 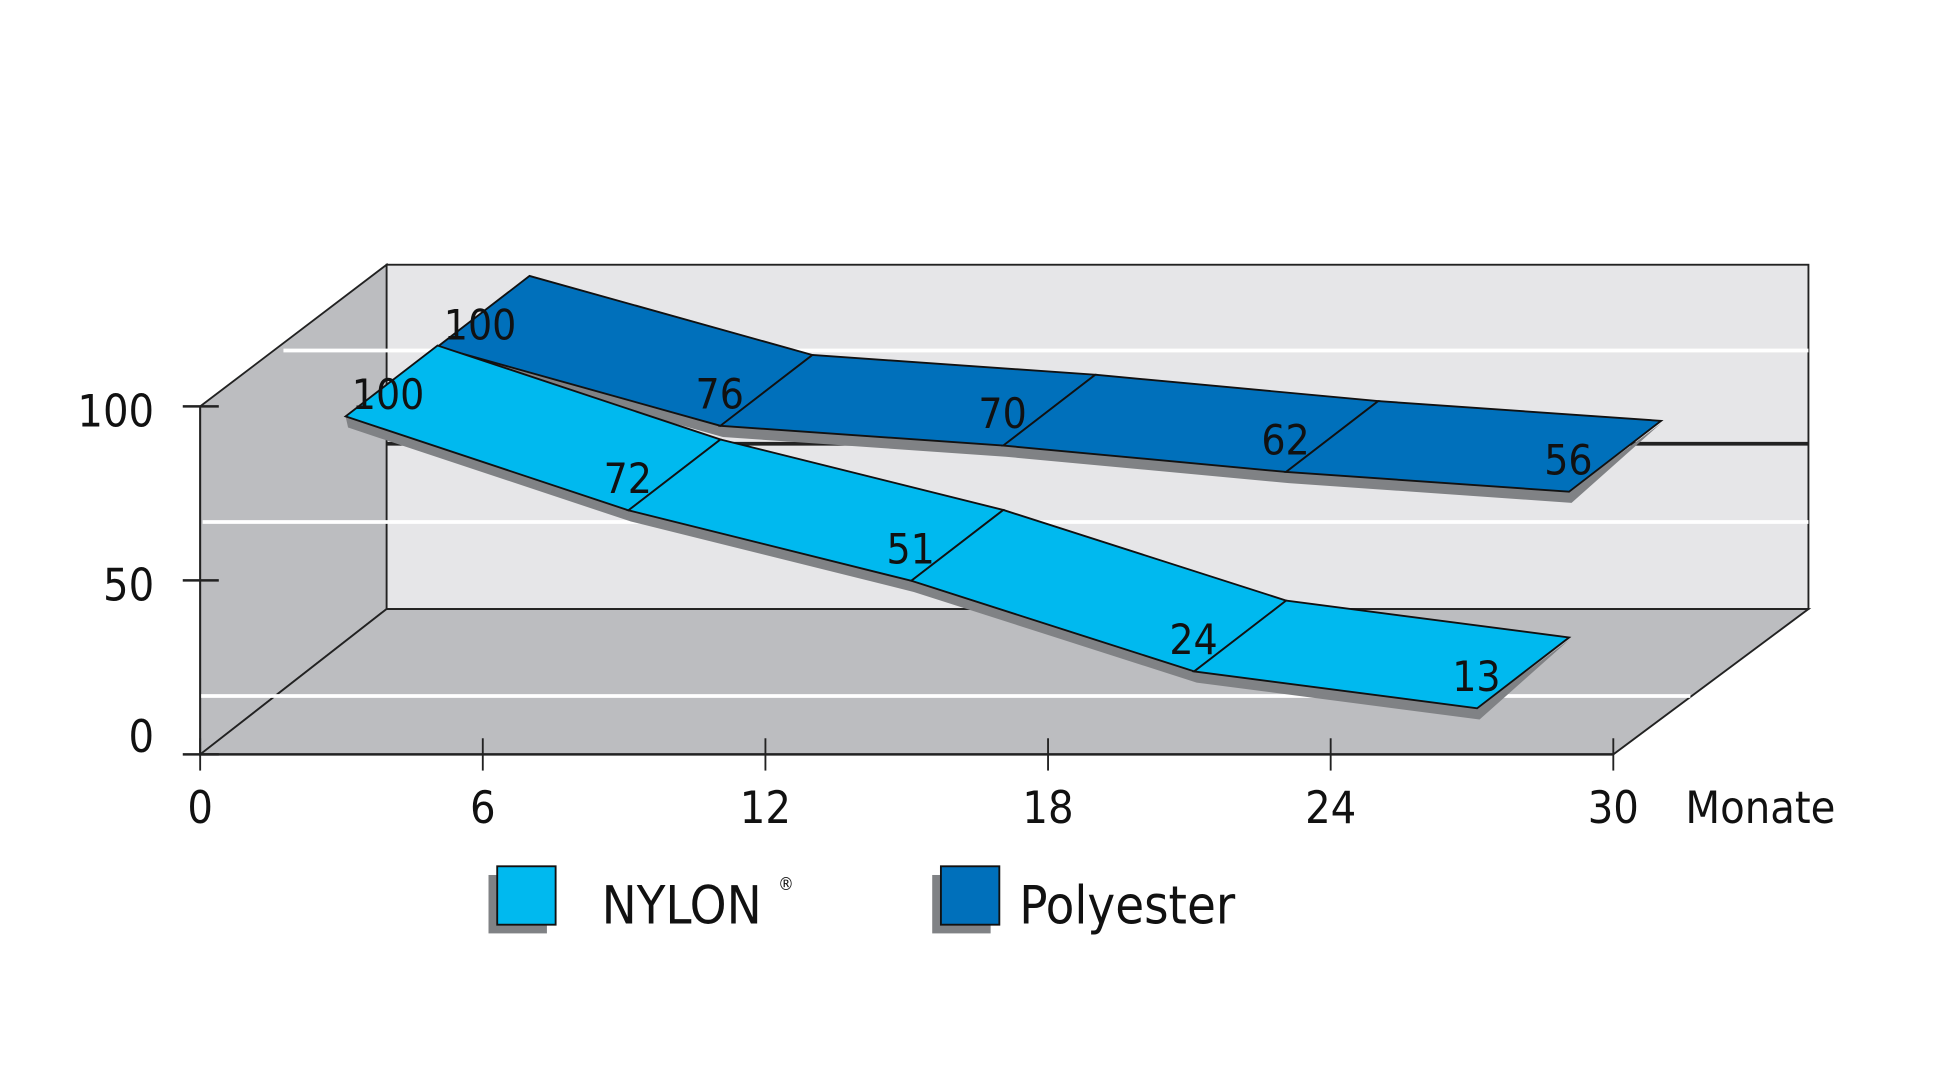 What do you see at coordinates (1568, 459) in the screenshot?
I see `data-label: 56` at bounding box center [1568, 459].